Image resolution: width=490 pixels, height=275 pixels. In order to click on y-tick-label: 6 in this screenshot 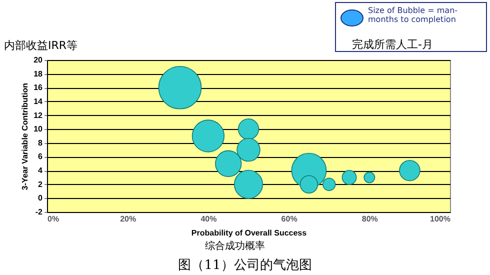, I will do `click(41, 157)`.